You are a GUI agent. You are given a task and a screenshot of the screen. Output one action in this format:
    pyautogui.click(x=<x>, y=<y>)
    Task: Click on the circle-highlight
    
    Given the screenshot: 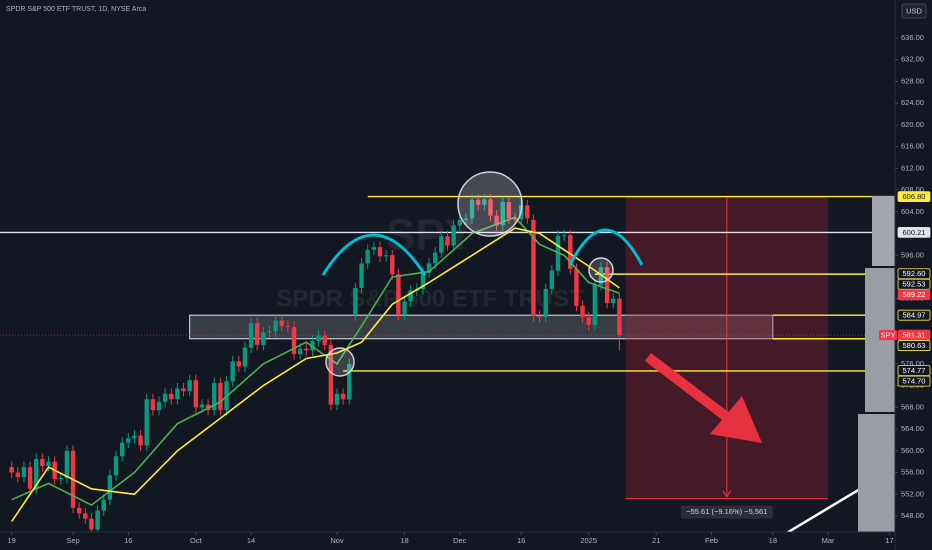 What is the action you would take?
    pyautogui.click(x=490, y=204)
    